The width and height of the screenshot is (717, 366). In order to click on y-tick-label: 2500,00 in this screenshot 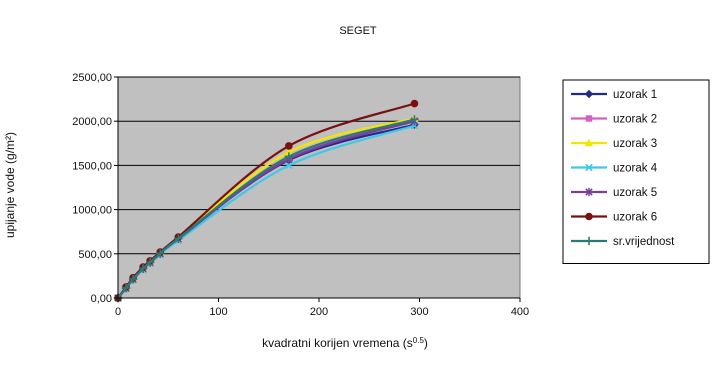, I will do `click(92, 78)`.